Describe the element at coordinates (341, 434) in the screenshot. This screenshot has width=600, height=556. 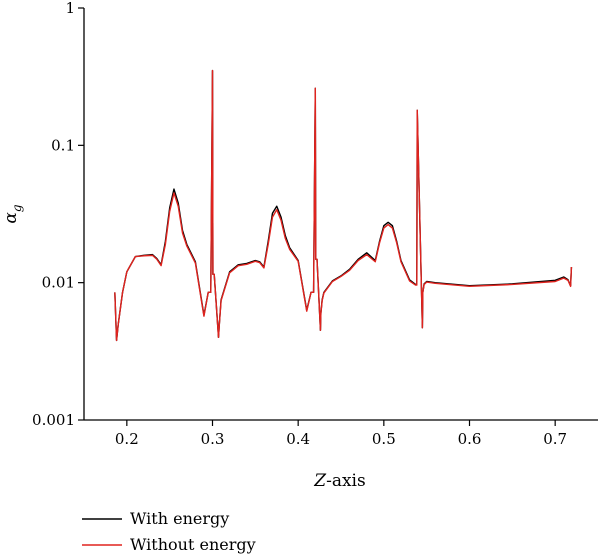
I see `x-ticks: 0.2 0.3 0.4 0.5 0.6 0.7` at that location.